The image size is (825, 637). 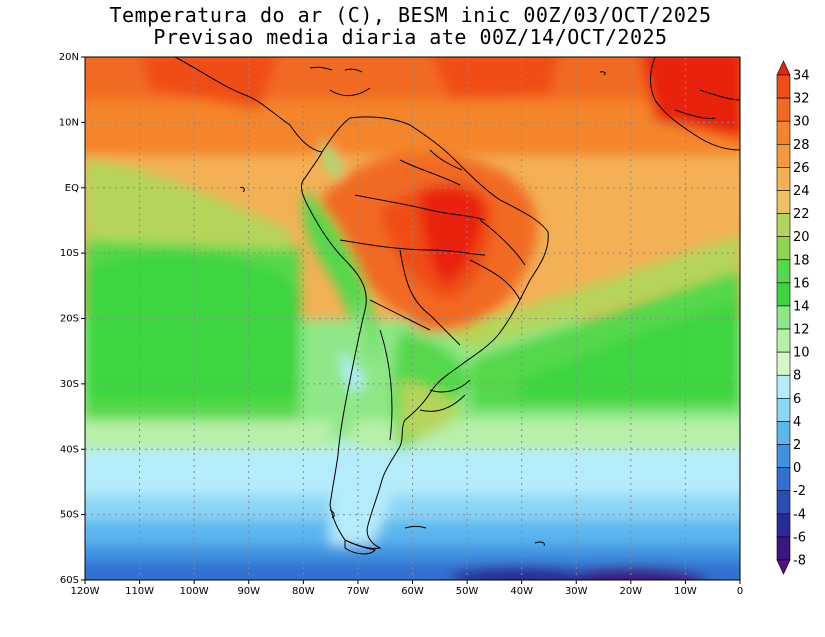 I want to click on colorbar-label: 10, so click(x=801, y=353).